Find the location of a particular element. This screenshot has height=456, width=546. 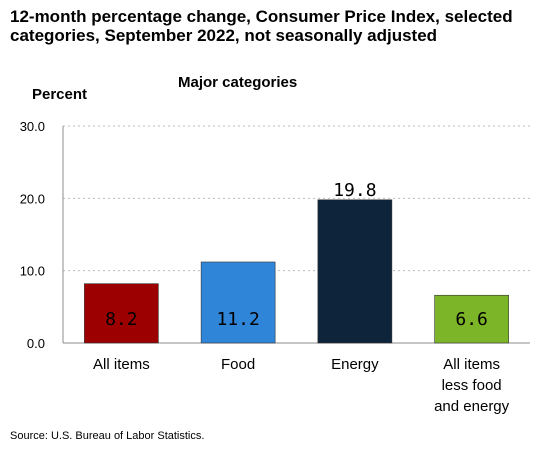

data-label: 19.8 is located at coordinates (354, 190).